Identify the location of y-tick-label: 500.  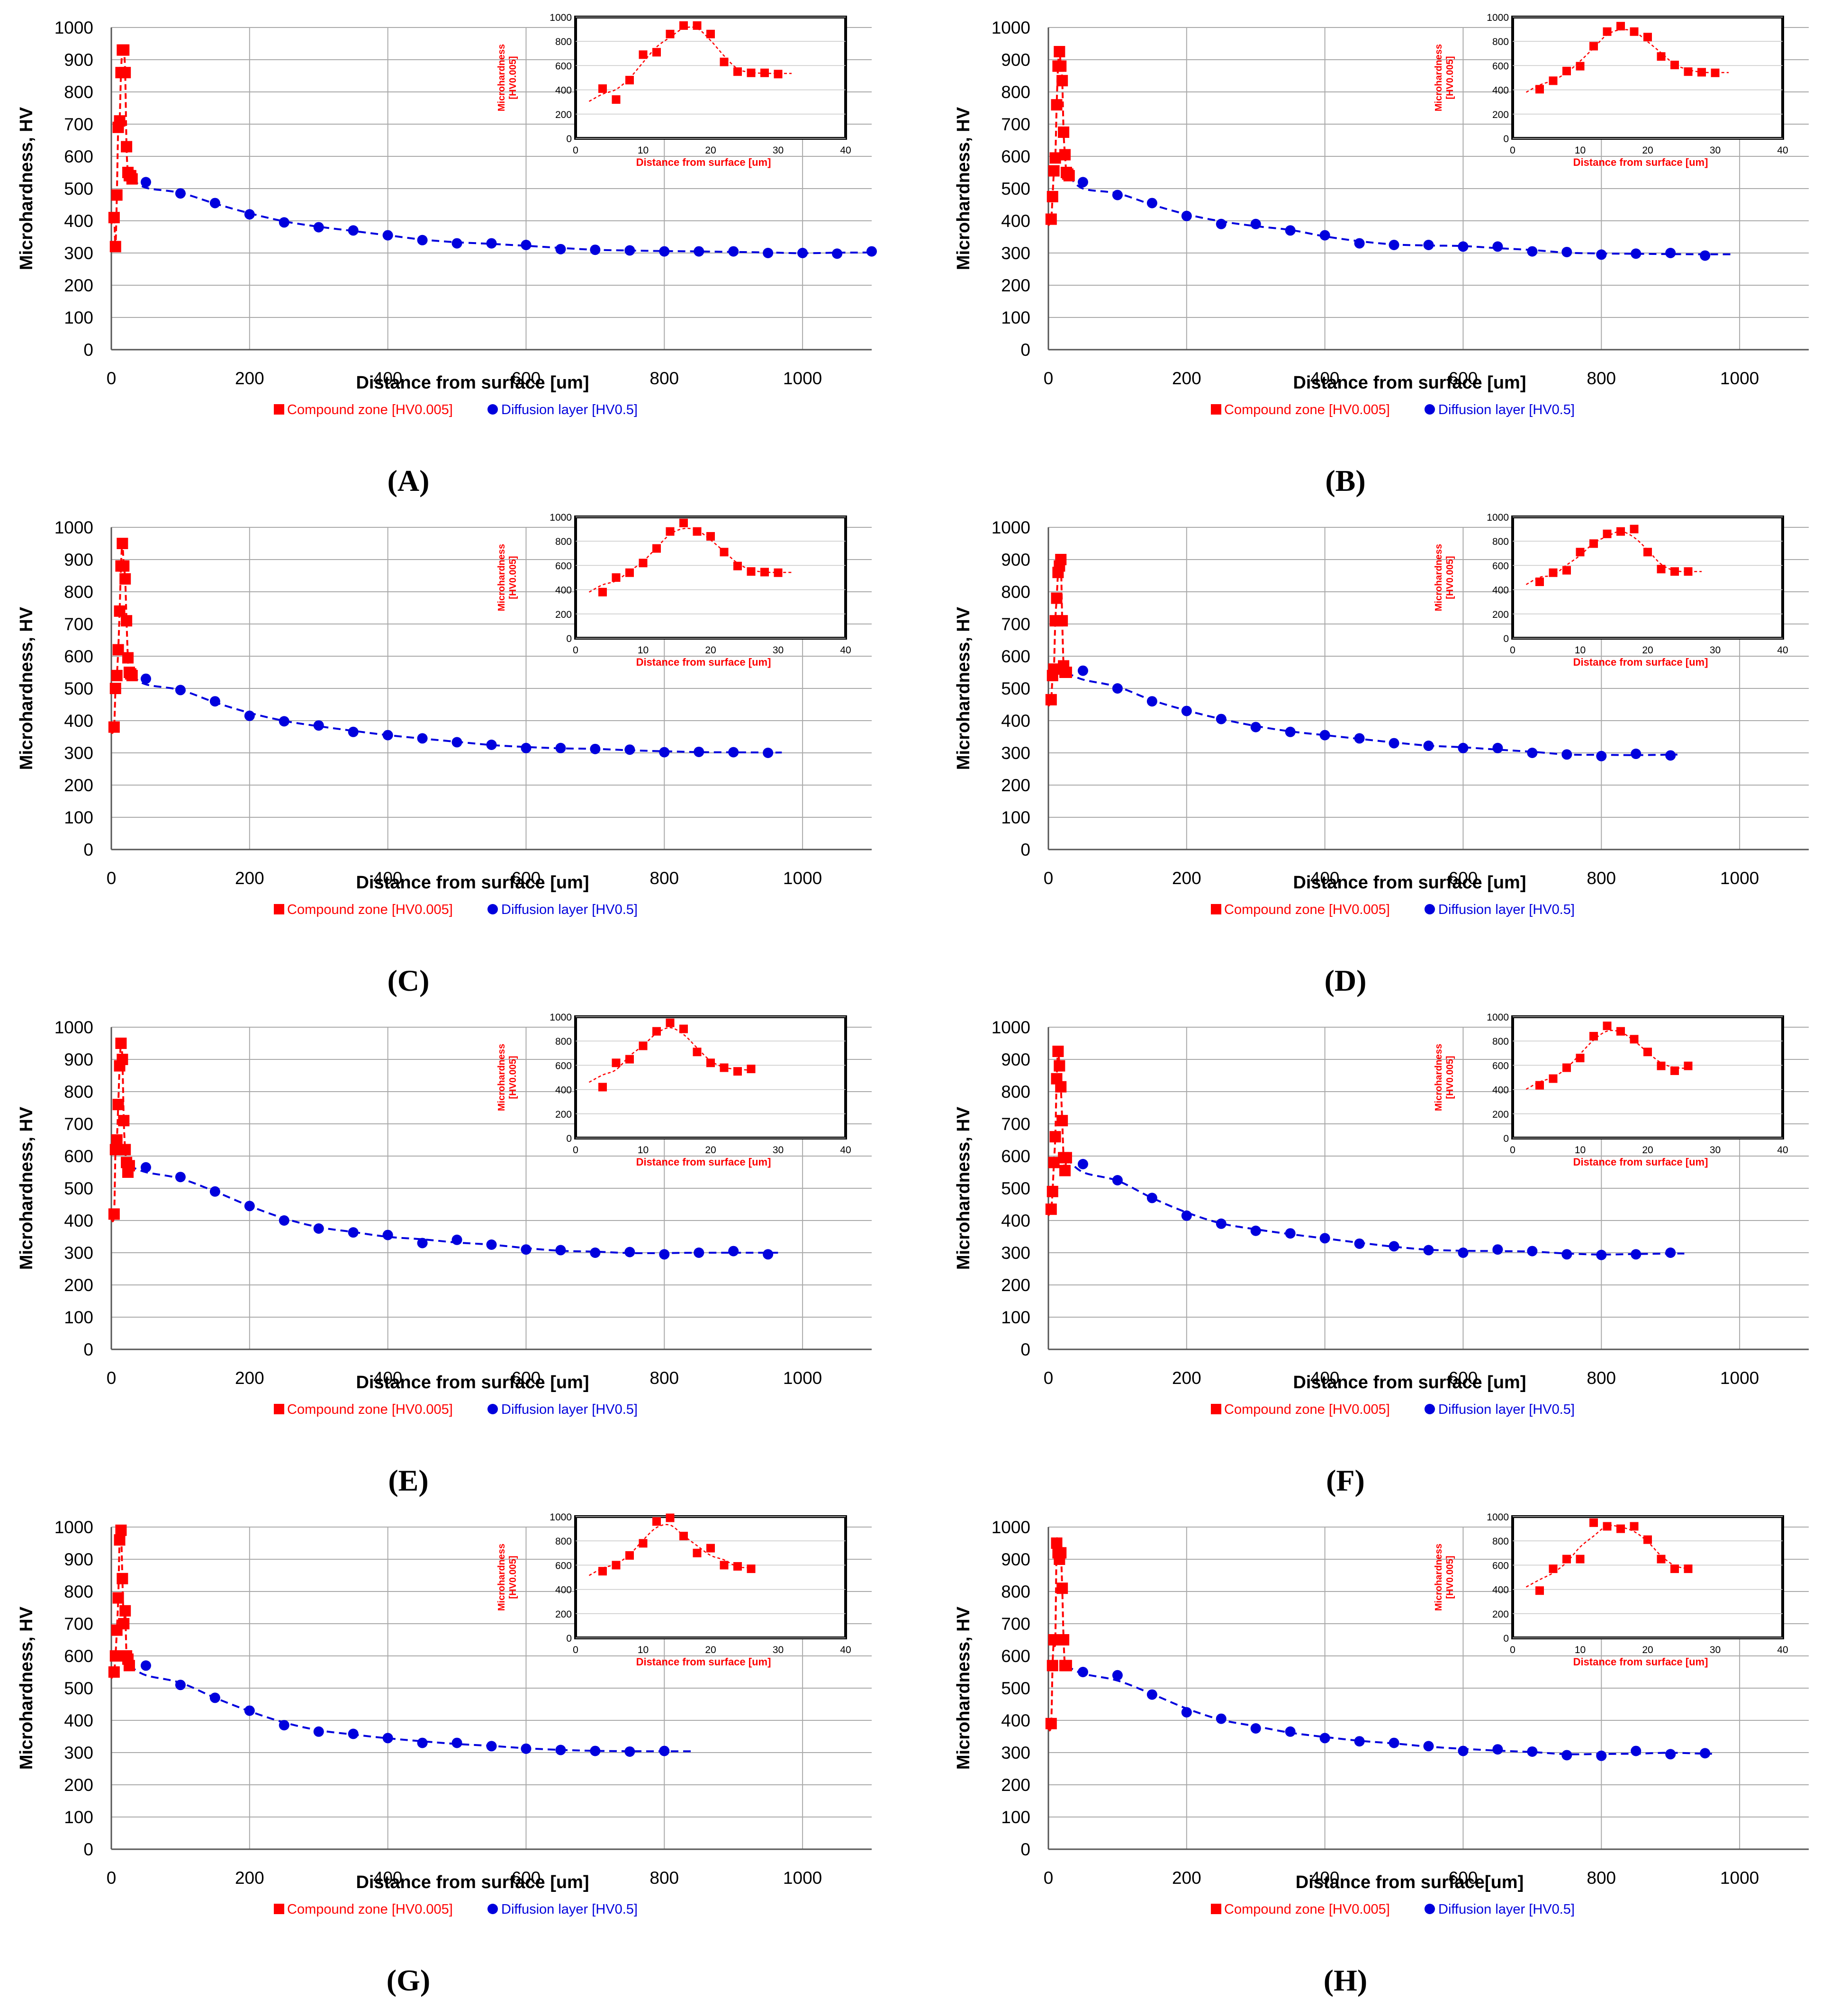
(1015, 689).